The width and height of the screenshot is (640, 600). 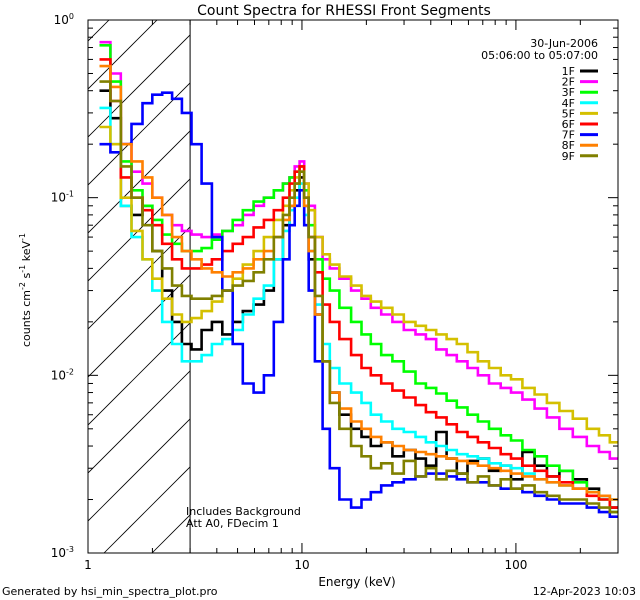 I want to click on timestamp-label: 12-Apr-2023 10:03, so click(x=584, y=591).